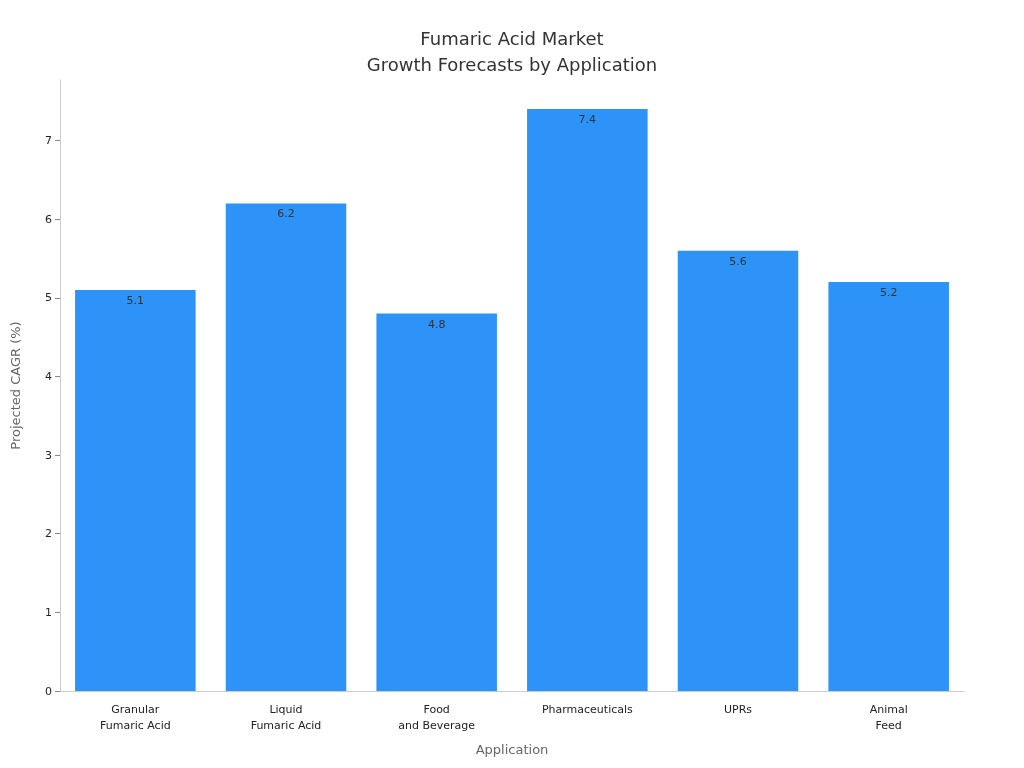 Image resolution: width=1024 pixels, height=768 pixels. I want to click on y-tick-label: 7, so click(48, 141).